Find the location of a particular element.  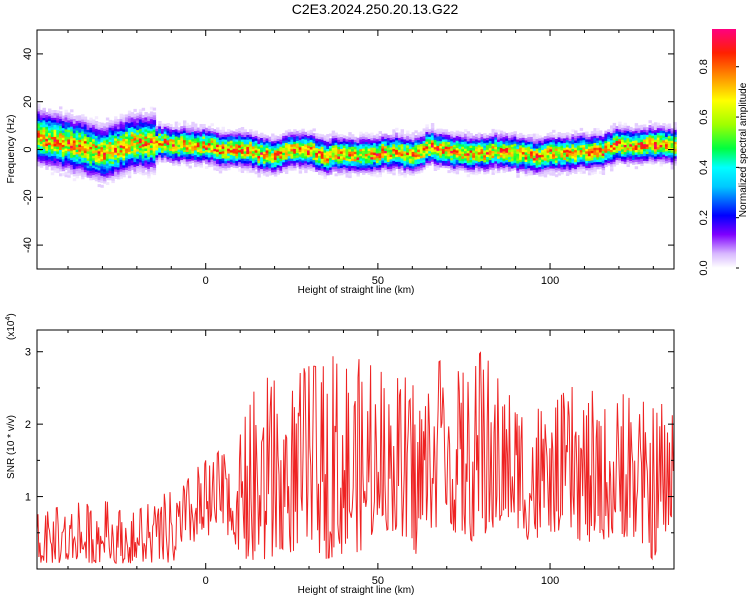

x-tick-label: 0 is located at coordinates (206, 581).